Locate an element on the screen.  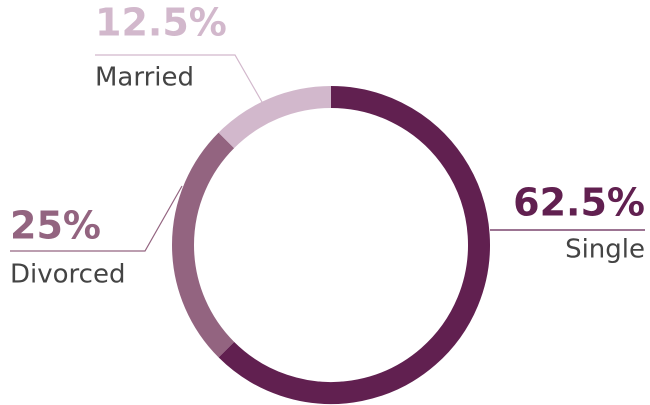
value-label: 62.5% is located at coordinates (579, 203).